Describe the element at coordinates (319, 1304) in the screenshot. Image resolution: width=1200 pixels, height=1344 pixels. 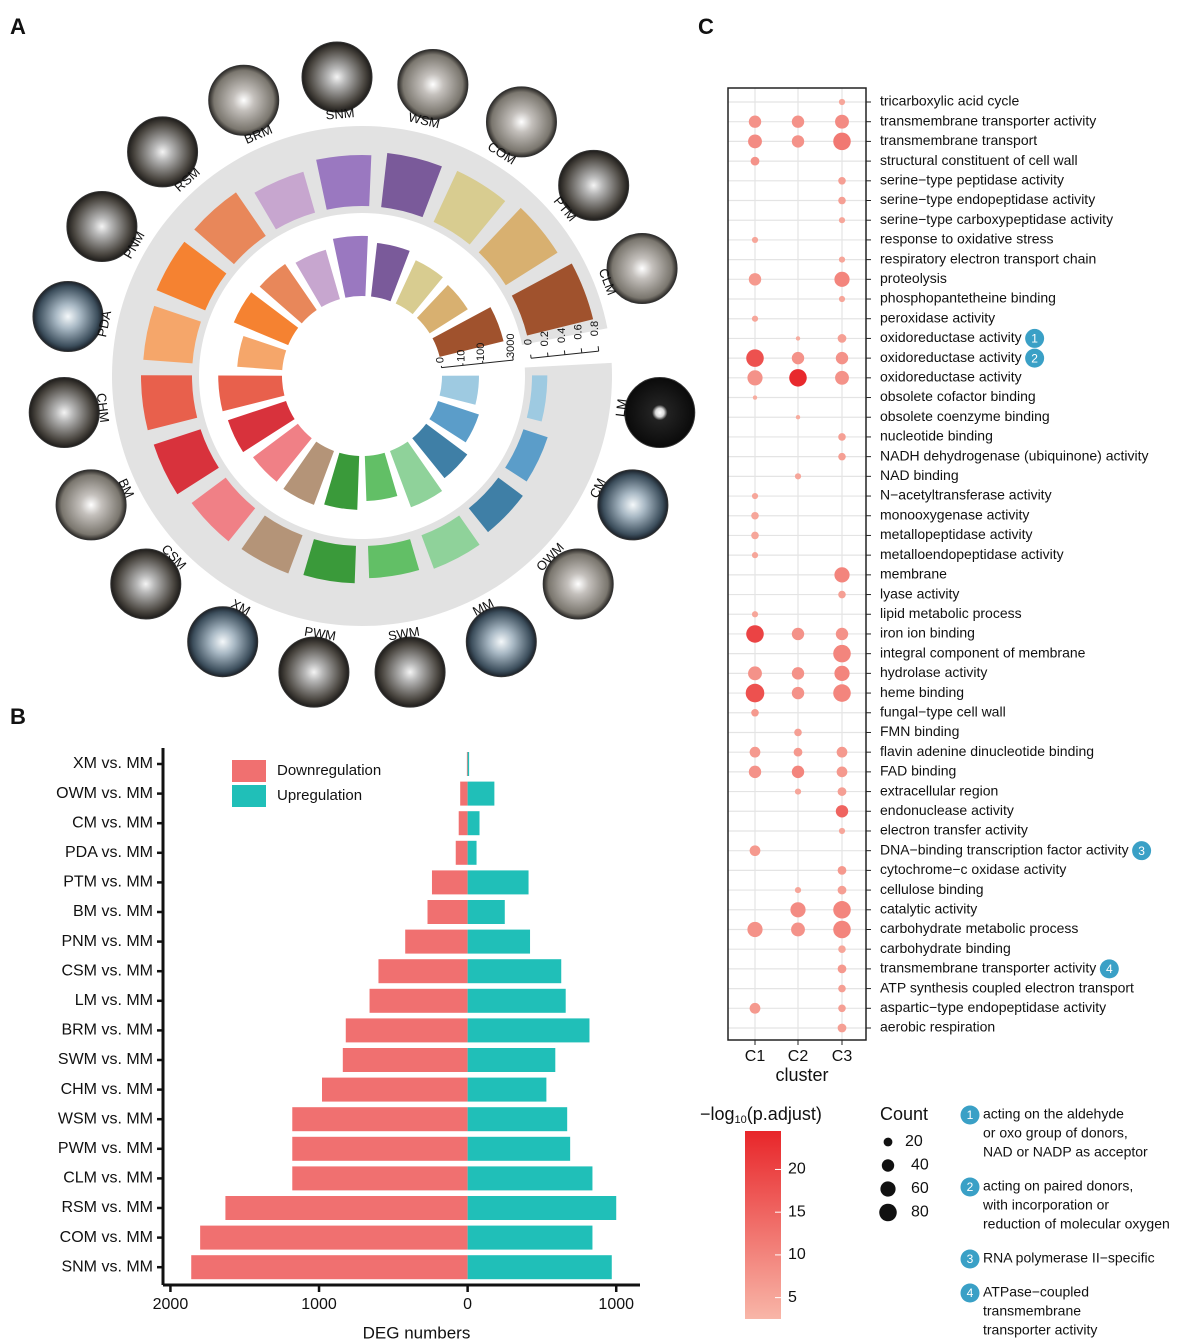
I see `x-tick-label: 1000` at that location.